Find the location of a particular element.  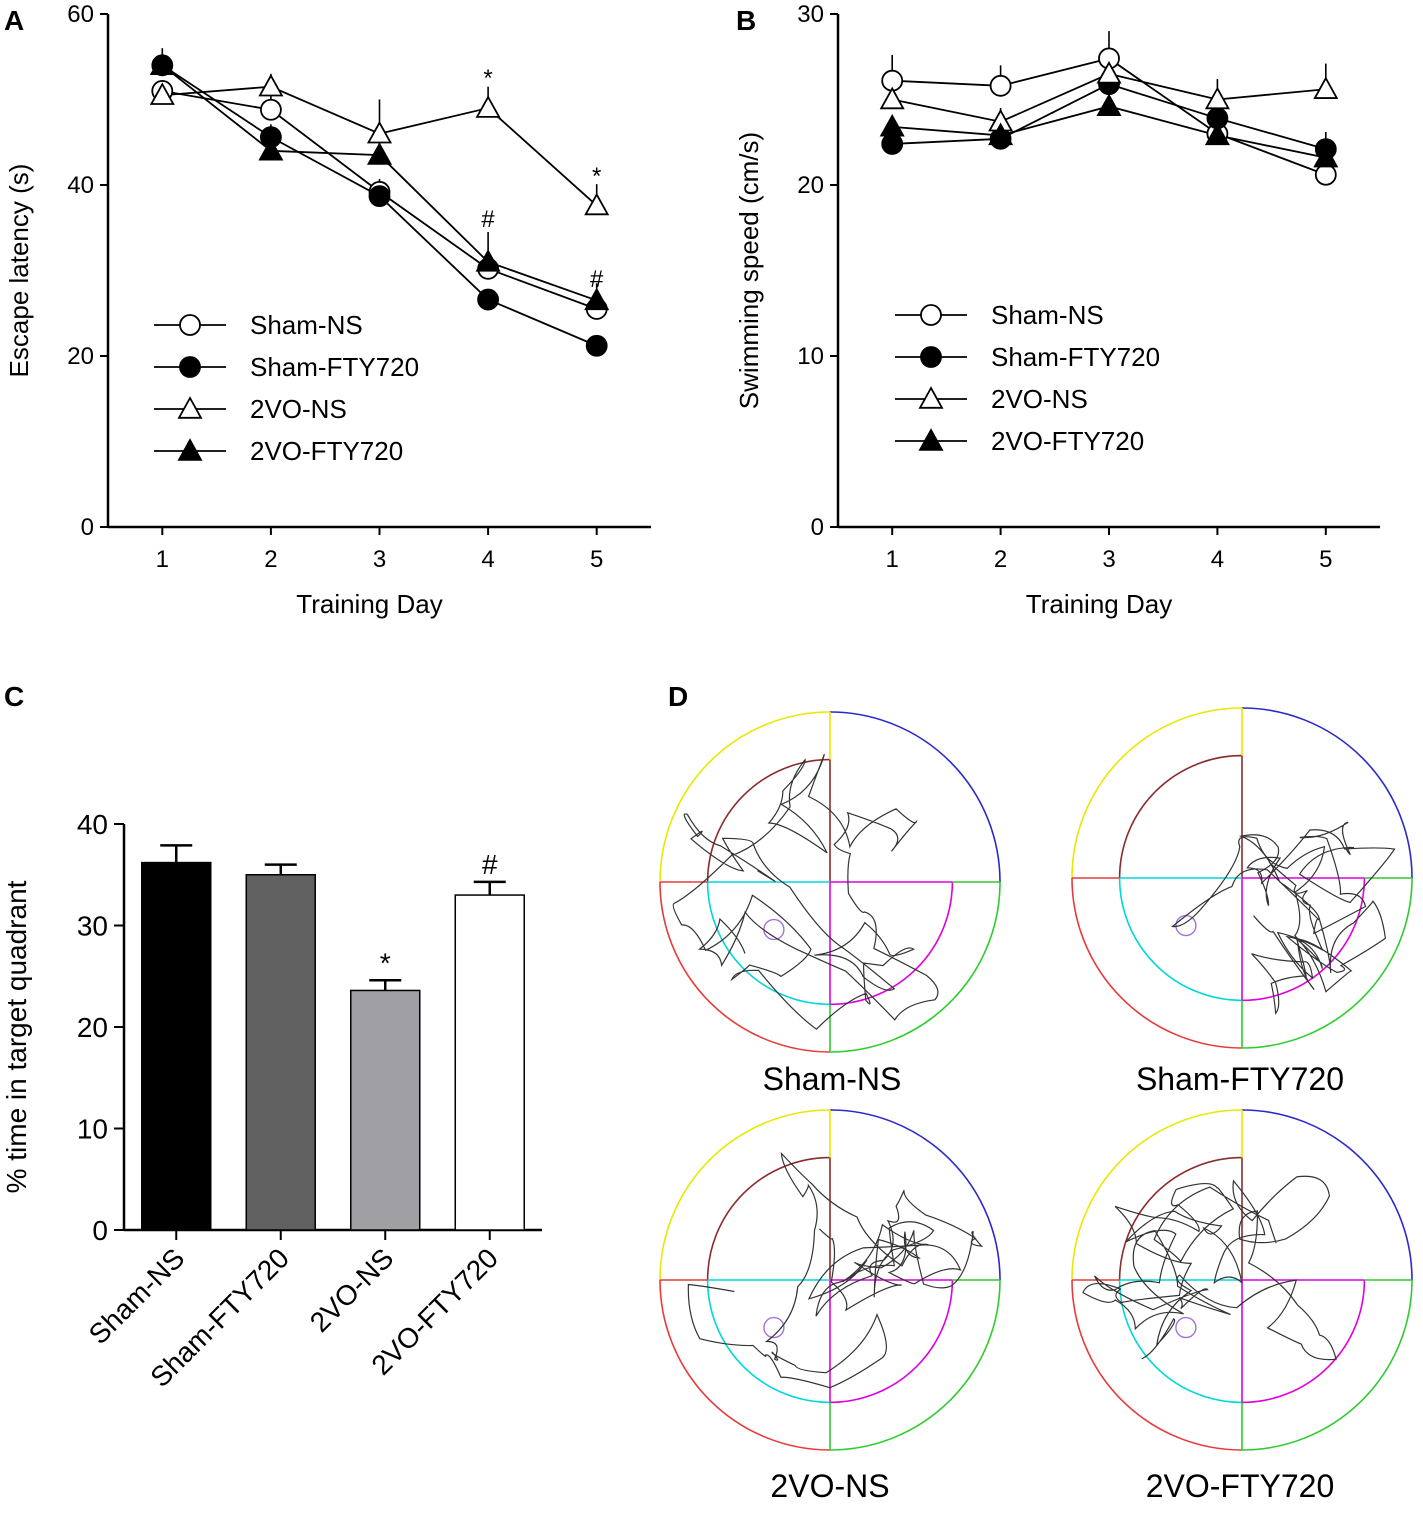

bar-sham-ns is located at coordinates (176, 1046).